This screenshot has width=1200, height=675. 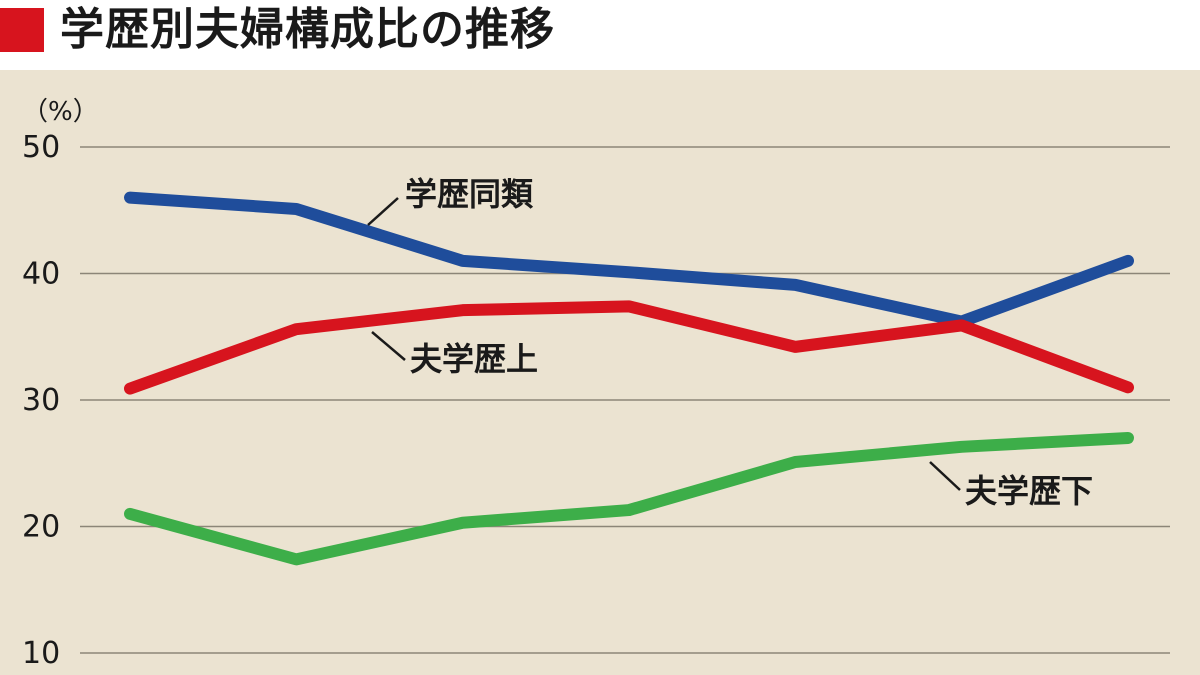 What do you see at coordinates (474, 359) in the screenshot?
I see `series-label-2: 夫学歴上` at bounding box center [474, 359].